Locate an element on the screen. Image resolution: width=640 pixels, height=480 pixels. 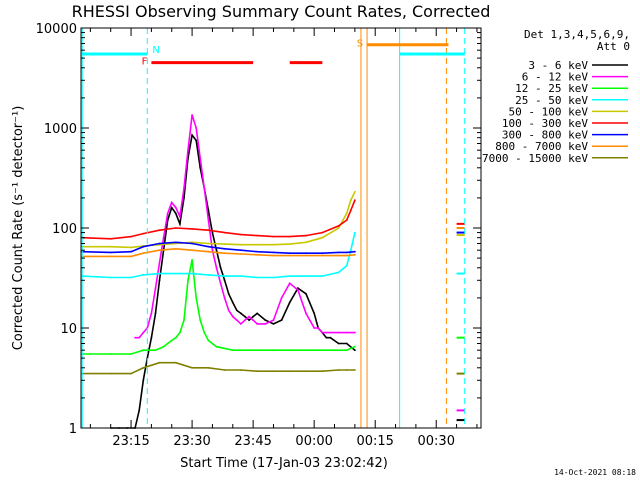
series-line-100-300-kev is located at coordinates (219, 219).